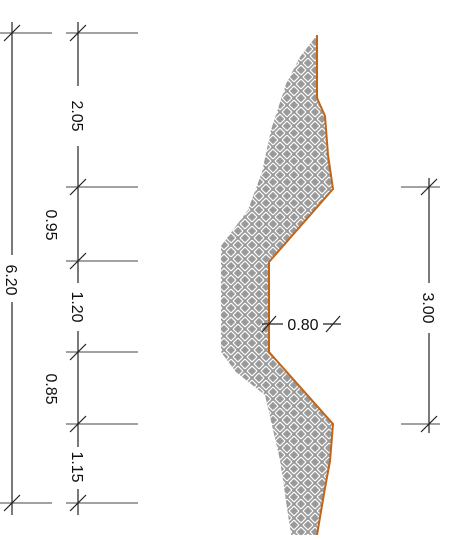 The height and width of the screenshot is (540, 475). I want to click on right-dimension: 3.00, so click(420, 305).